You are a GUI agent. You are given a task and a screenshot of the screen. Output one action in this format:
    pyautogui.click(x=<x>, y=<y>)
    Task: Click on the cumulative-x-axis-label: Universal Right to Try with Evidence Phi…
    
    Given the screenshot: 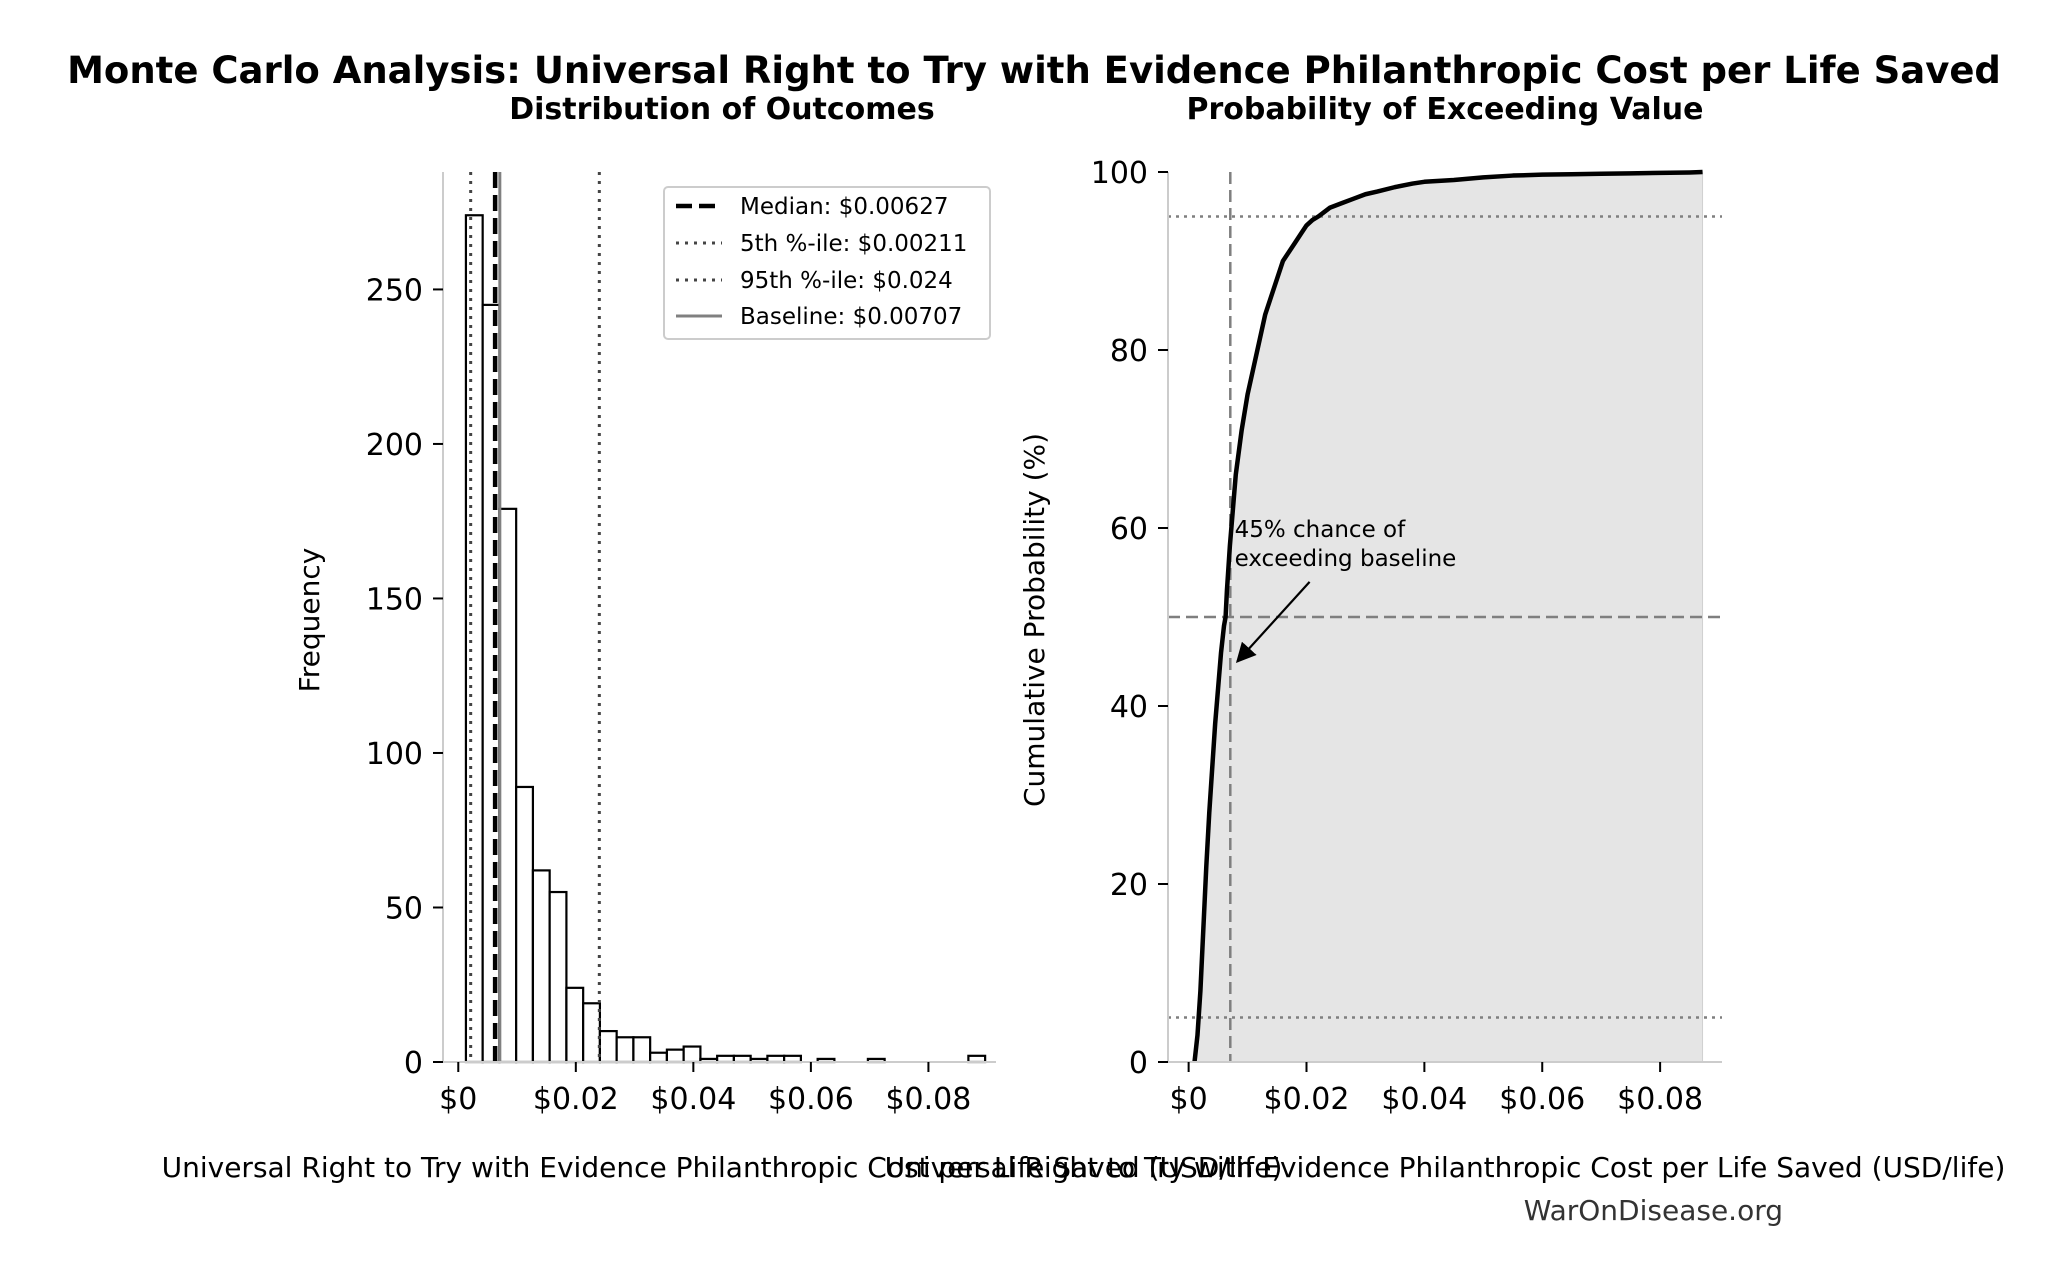 What is the action you would take?
    pyautogui.click(x=1445, y=1167)
    